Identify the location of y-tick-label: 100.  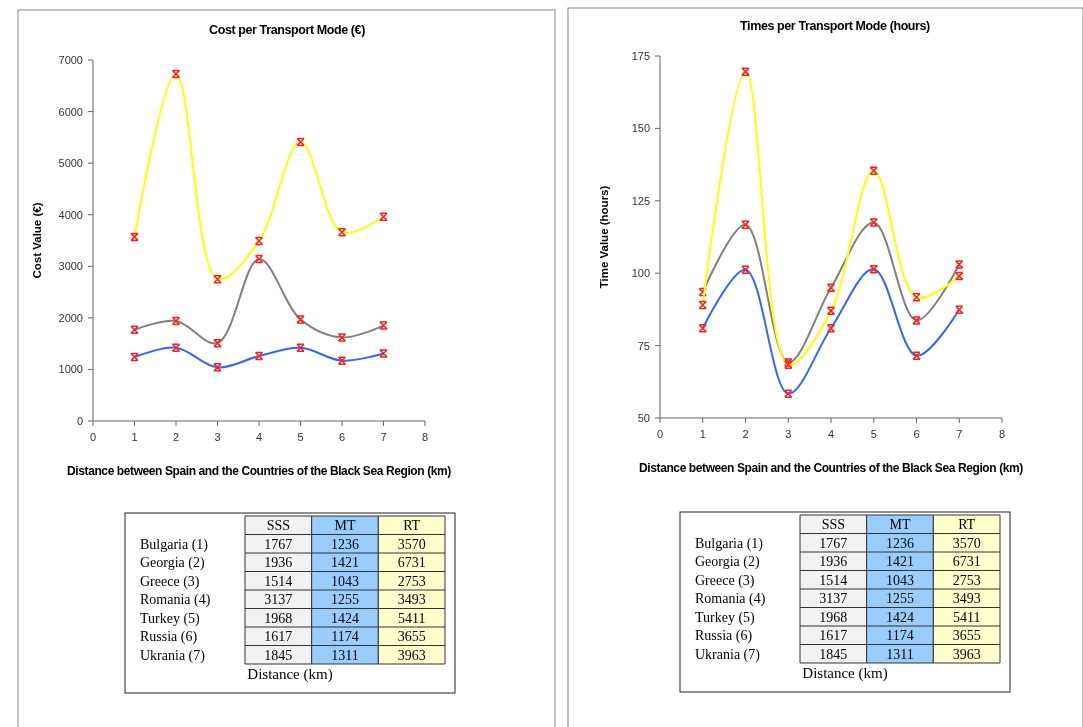
(640, 273).